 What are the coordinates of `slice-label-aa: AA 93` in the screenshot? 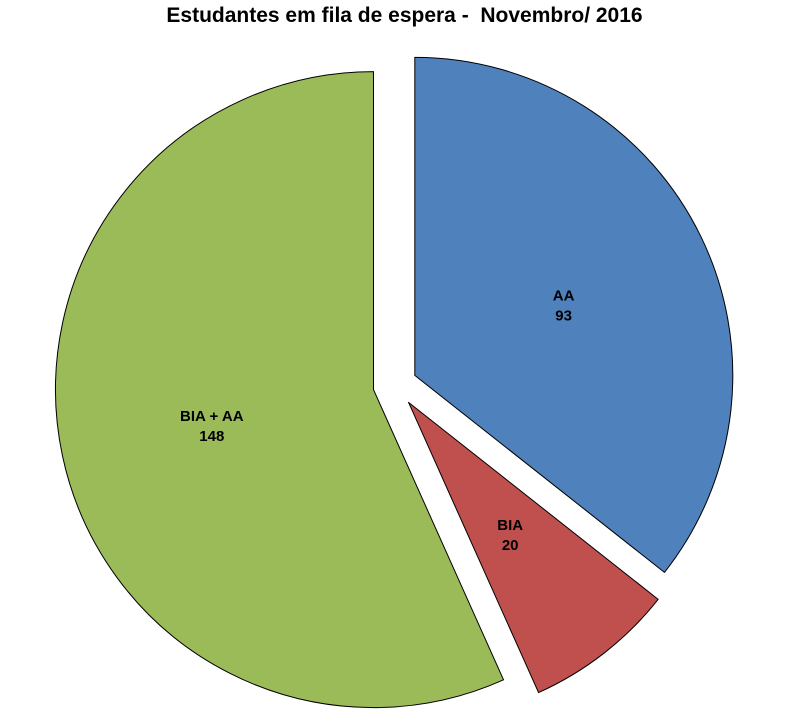 It's located at (564, 305).